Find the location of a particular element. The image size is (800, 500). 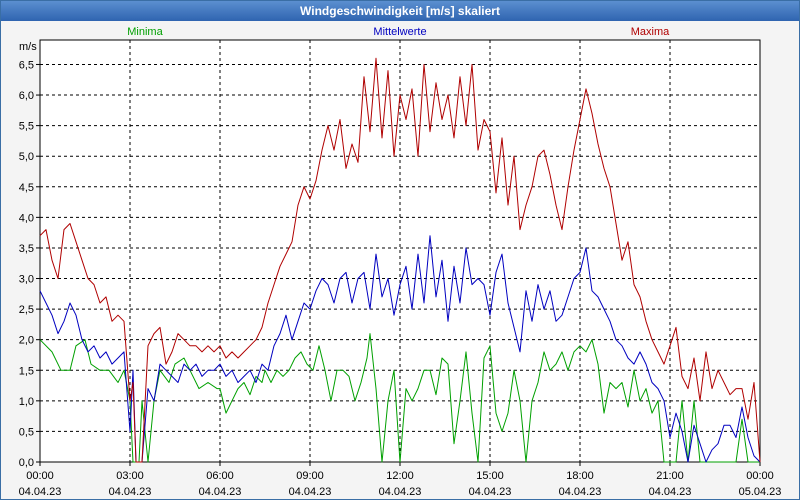

x-tick-time: 03:00 is located at coordinates (130, 476).